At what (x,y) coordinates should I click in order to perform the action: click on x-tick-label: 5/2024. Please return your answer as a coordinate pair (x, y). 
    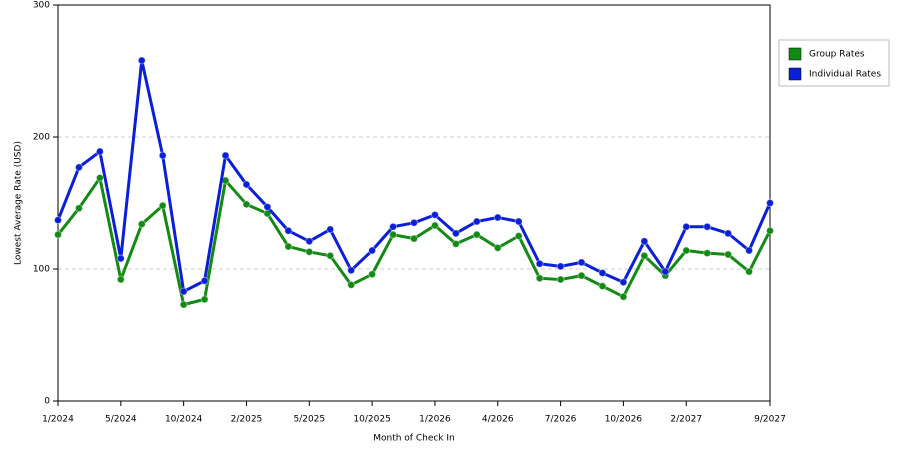
    Looking at the image, I should click on (121, 420).